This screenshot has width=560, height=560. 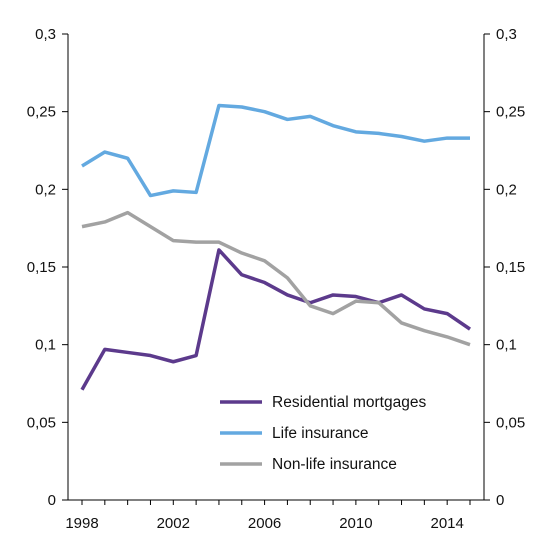 What do you see at coordinates (349, 402) in the screenshot?
I see `legend-label-residential-mortgages: Residential mortgages` at bounding box center [349, 402].